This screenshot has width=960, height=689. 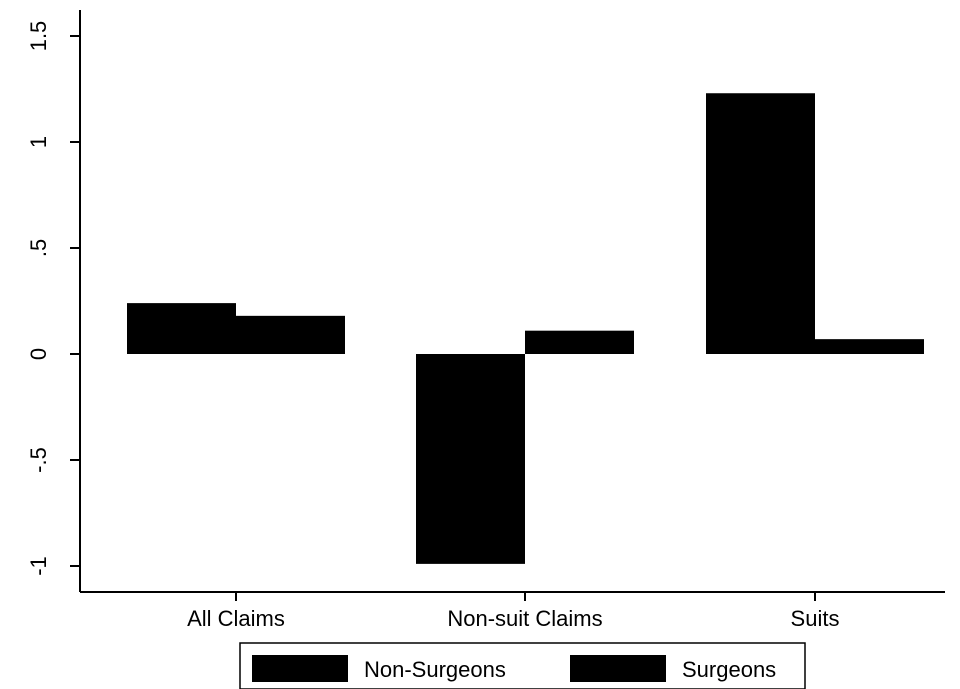 What do you see at coordinates (524, 618) in the screenshot?
I see `category-label: Non-suit Claims` at bounding box center [524, 618].